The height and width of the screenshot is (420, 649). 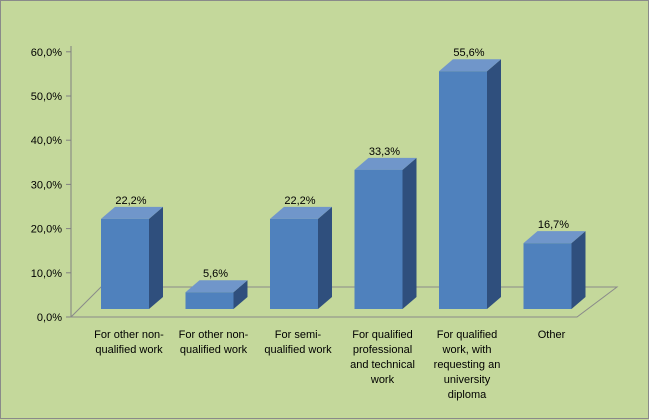 I want to click on category-label-line: work, with, so click(x=467, y=350).